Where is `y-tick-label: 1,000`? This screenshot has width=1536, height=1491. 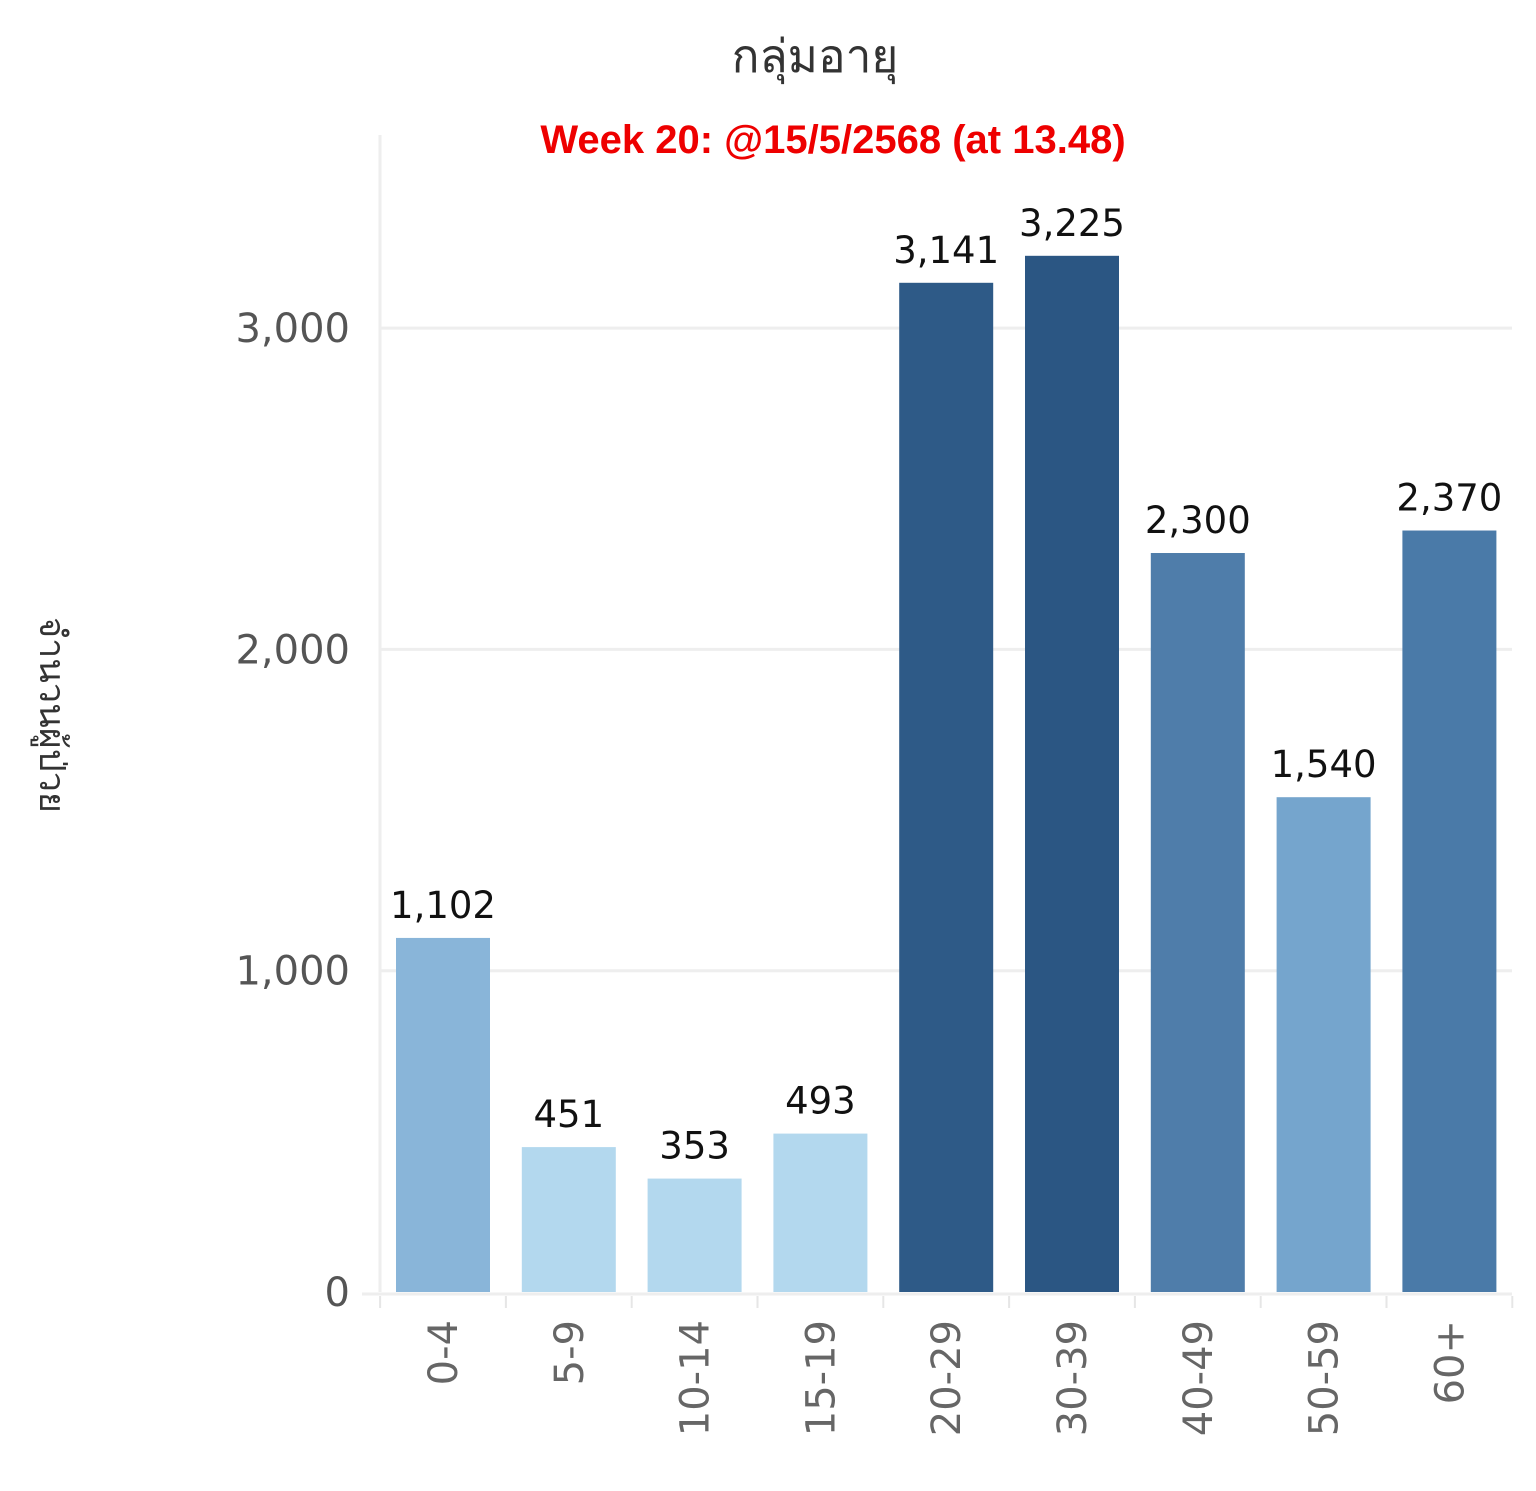
y-tick-label: 1,000 is located at coordinates (292, 972).